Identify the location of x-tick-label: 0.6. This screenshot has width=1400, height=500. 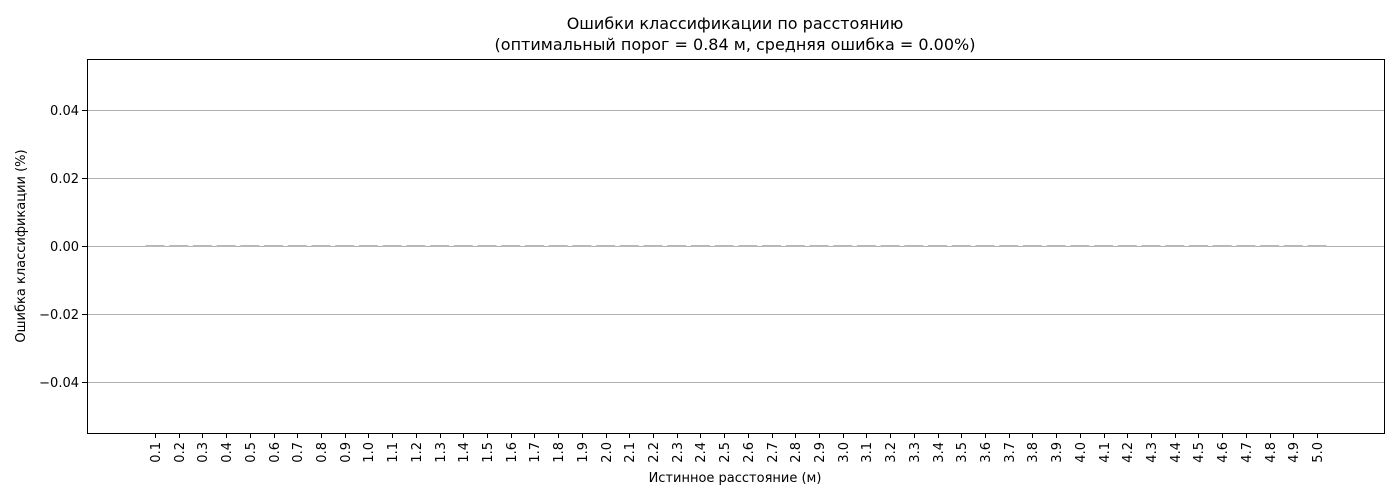
(275, 452).